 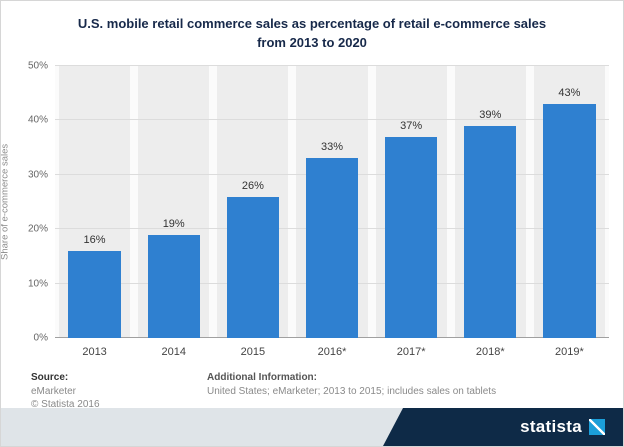 I want to click on bar-column: 43%, so click(x=569, y=202).